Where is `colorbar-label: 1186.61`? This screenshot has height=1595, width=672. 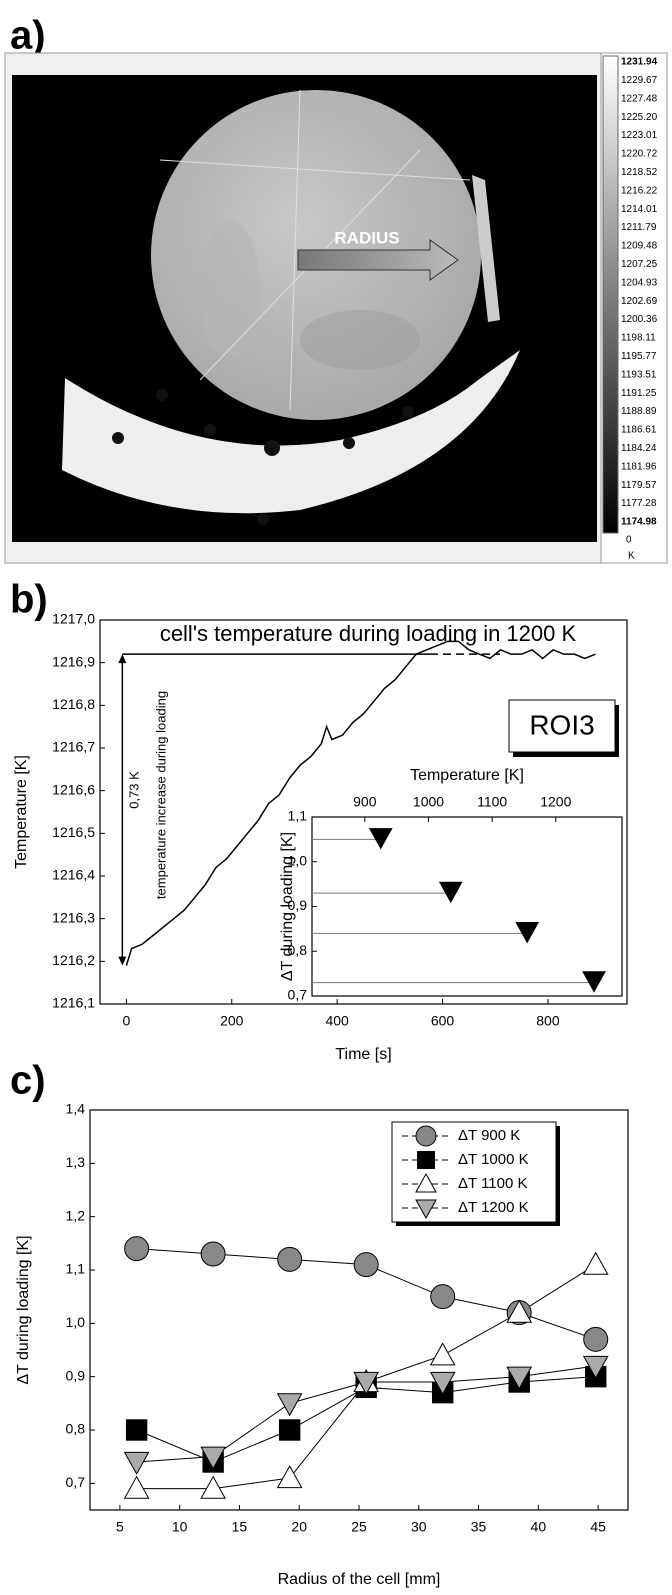
colorbar-label: 1186.61 is located at coordinates (639, 430).